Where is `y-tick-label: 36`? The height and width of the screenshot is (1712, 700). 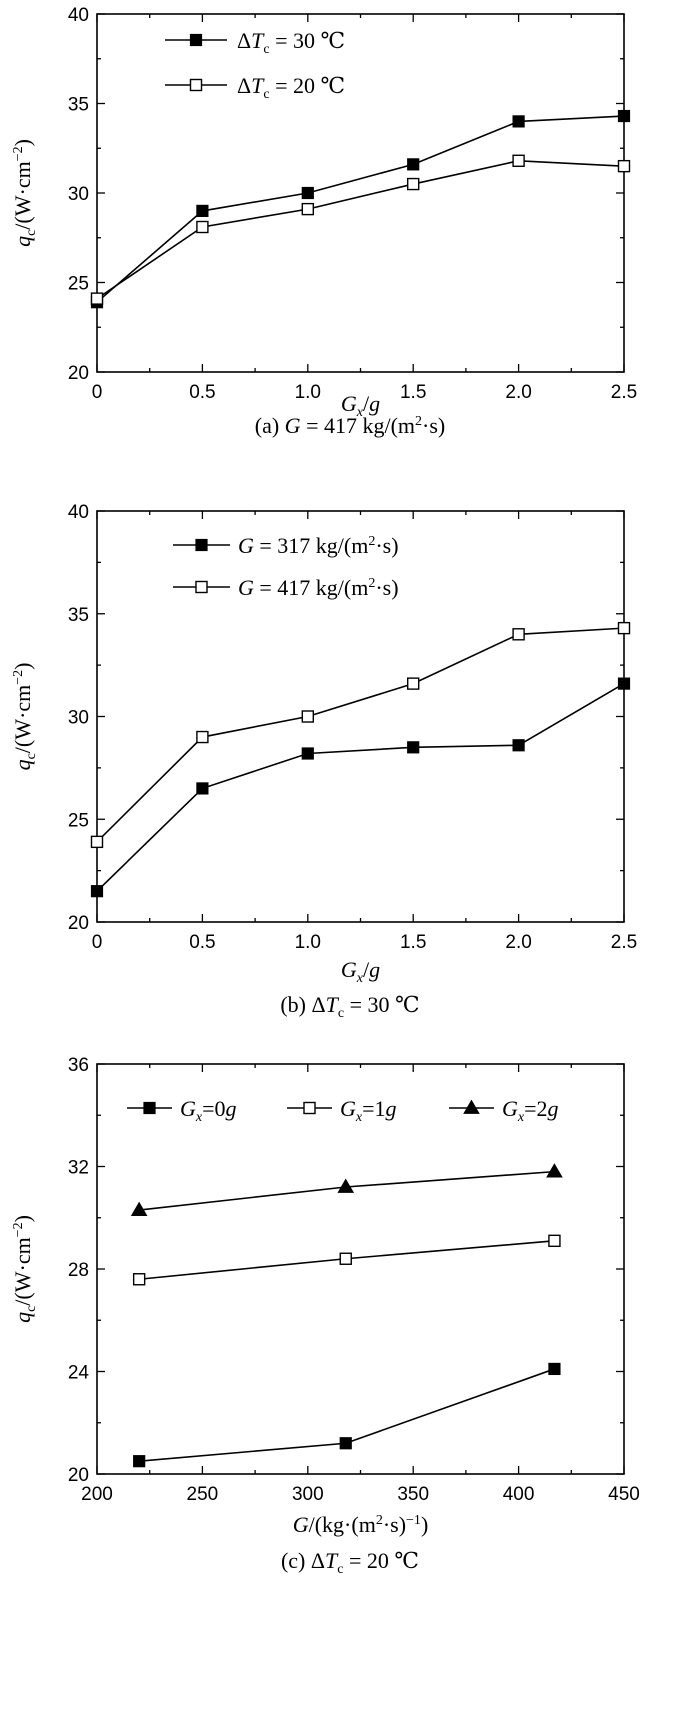
y-tick-label: 36 is located at coordinates (78, 1065).